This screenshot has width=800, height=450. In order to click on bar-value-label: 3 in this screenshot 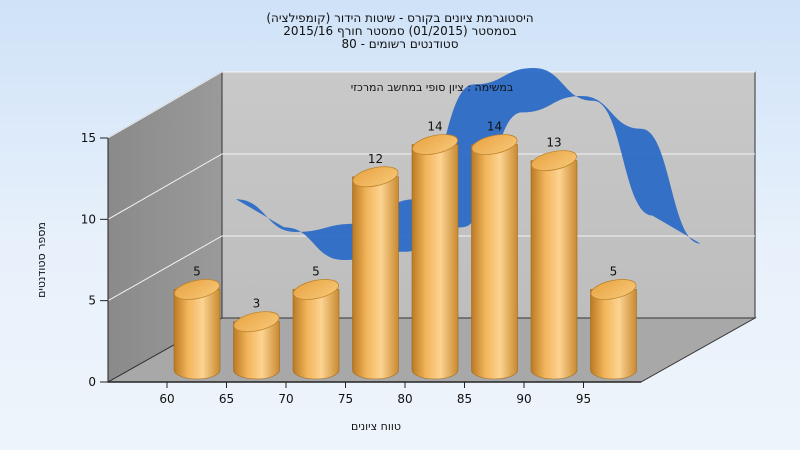, I will do `click(257, 304)`.